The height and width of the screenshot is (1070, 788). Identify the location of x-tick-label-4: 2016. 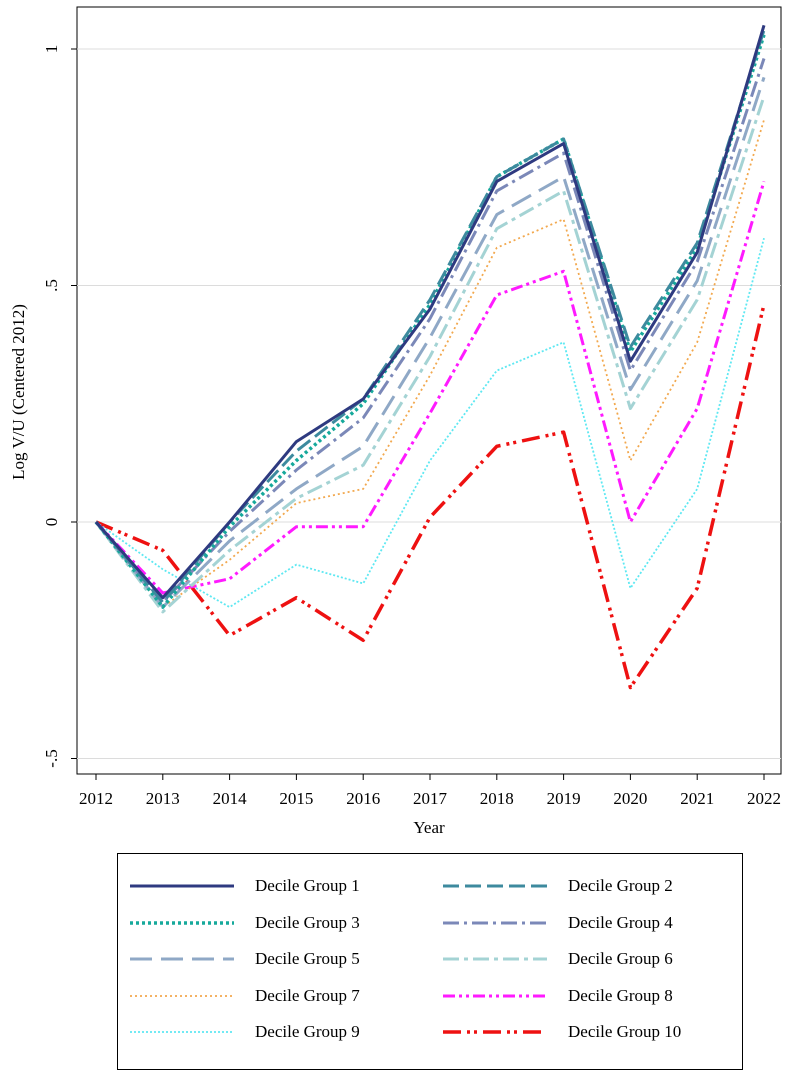
(363, 798).